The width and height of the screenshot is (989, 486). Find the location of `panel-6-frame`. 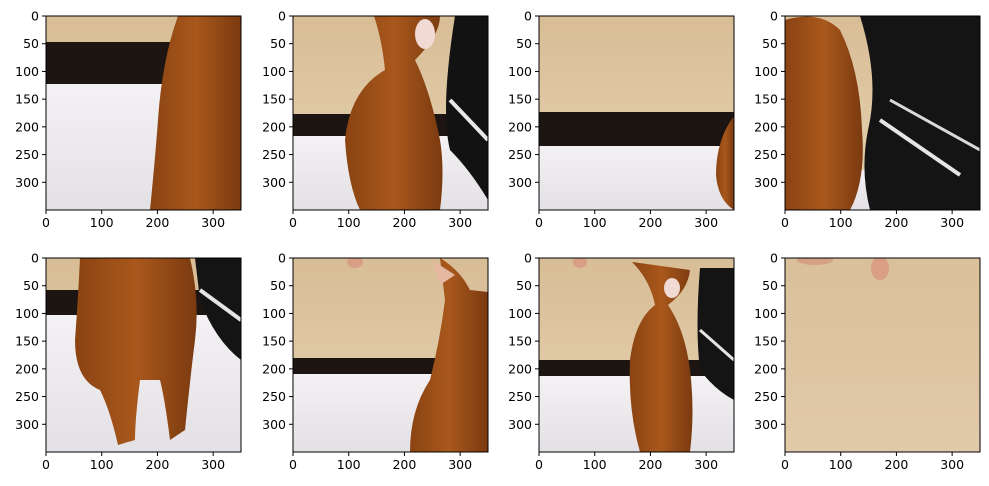

panel-6-frame is located at coordinates (390, 355).